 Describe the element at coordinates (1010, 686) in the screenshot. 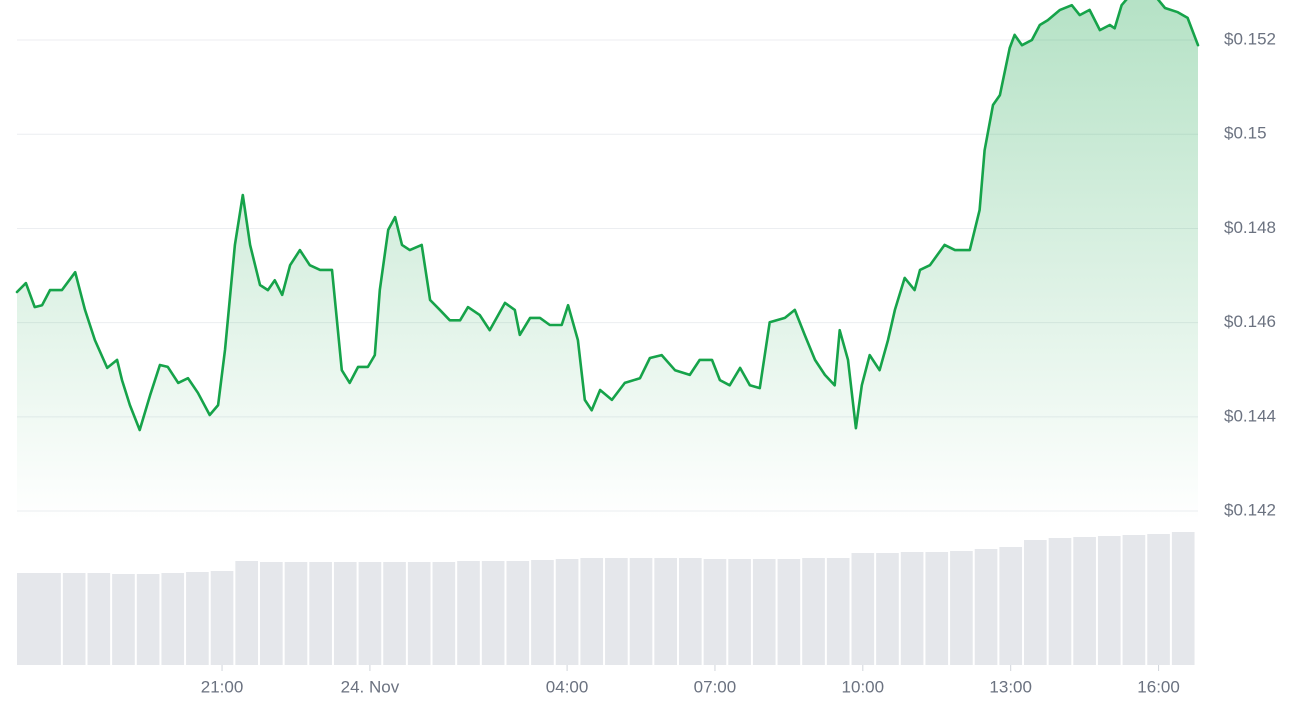

I see `x-tick-label: 13:00` at that location.